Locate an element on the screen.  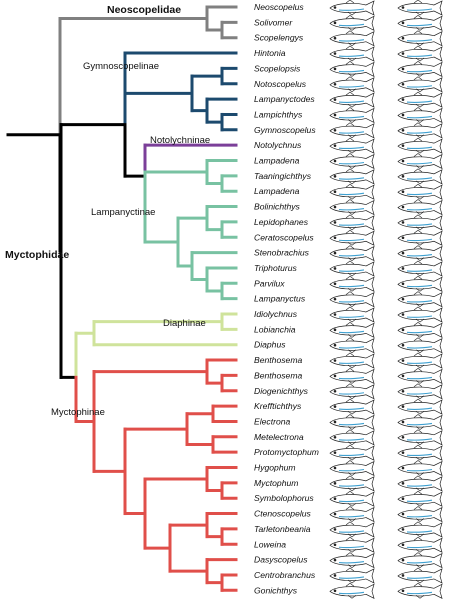
tip-label-29: Protomyctophum is located at coordinates (286, 452).